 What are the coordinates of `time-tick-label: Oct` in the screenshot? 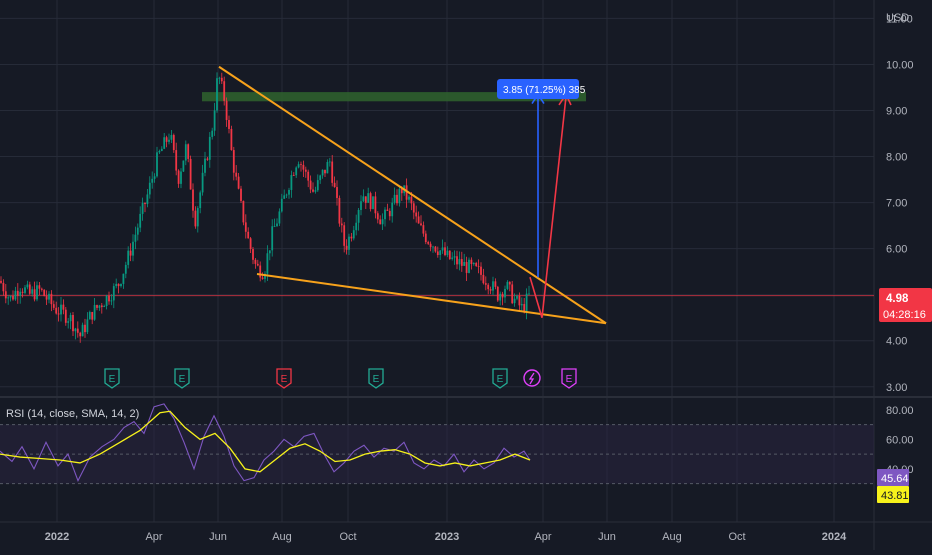 It's located at (736, 537).